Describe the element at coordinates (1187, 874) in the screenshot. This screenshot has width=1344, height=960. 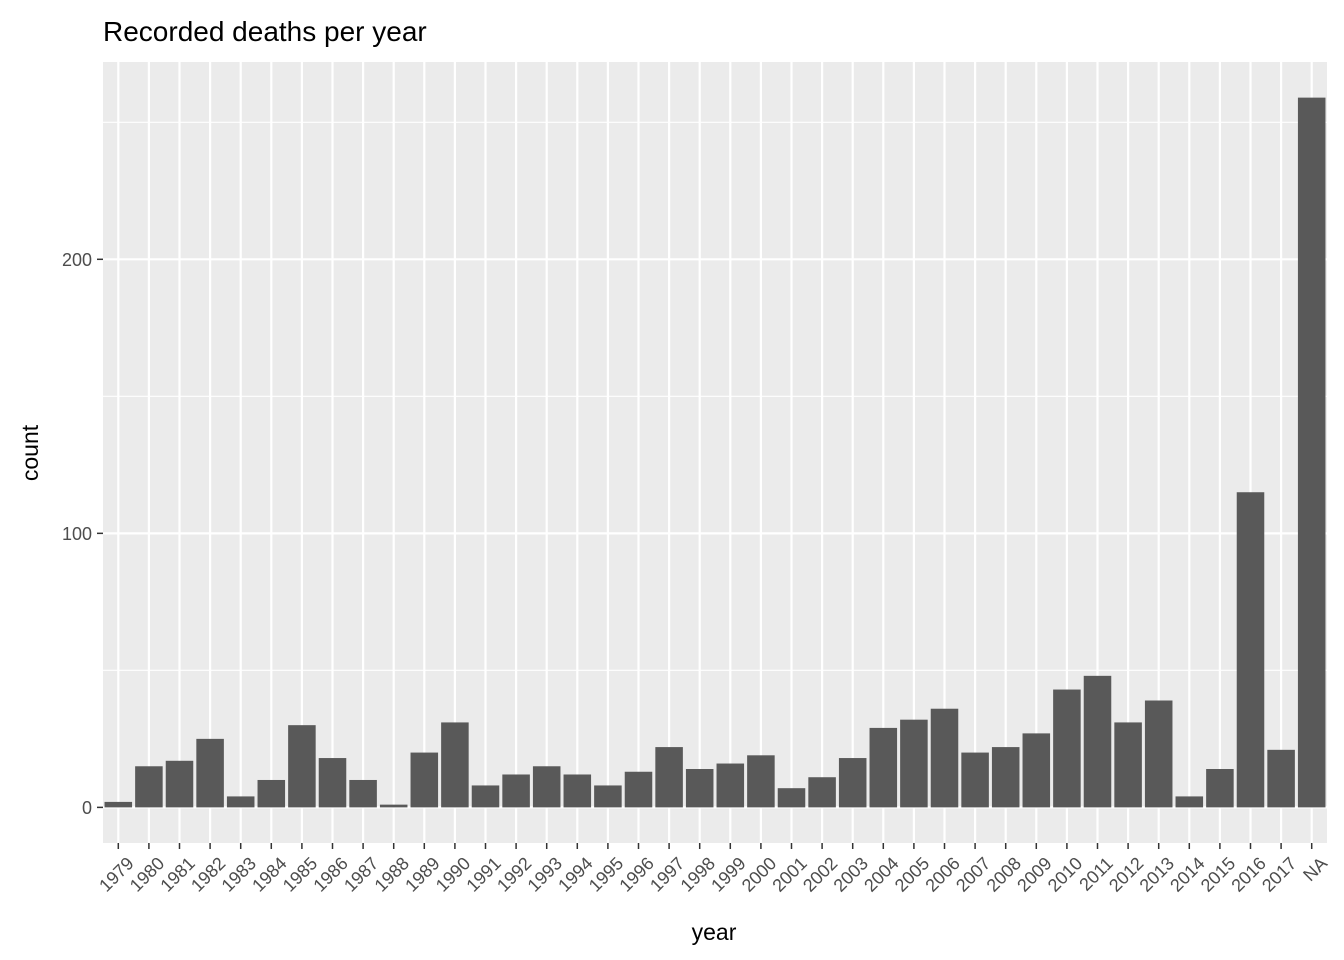
I see `x-tick-label: 2014` at that location.